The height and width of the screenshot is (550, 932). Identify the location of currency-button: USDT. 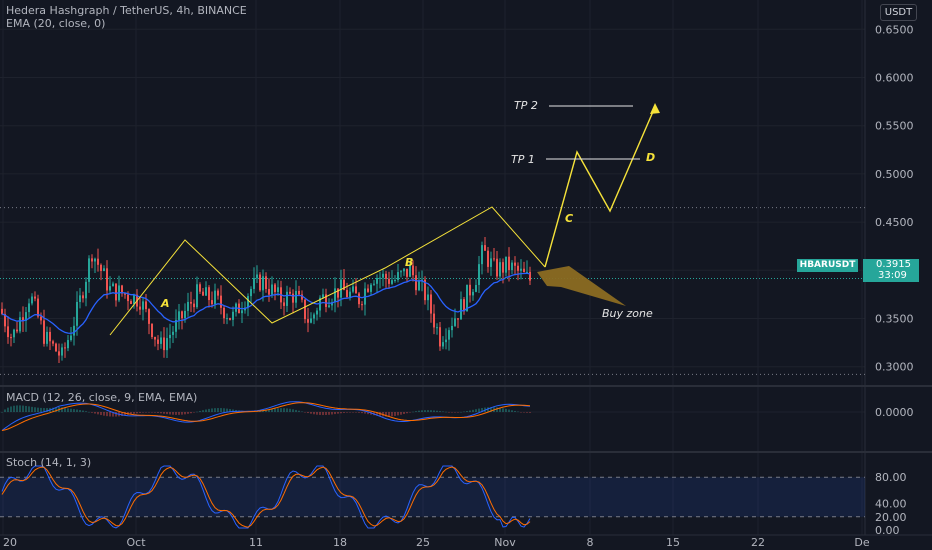
(898, 12).